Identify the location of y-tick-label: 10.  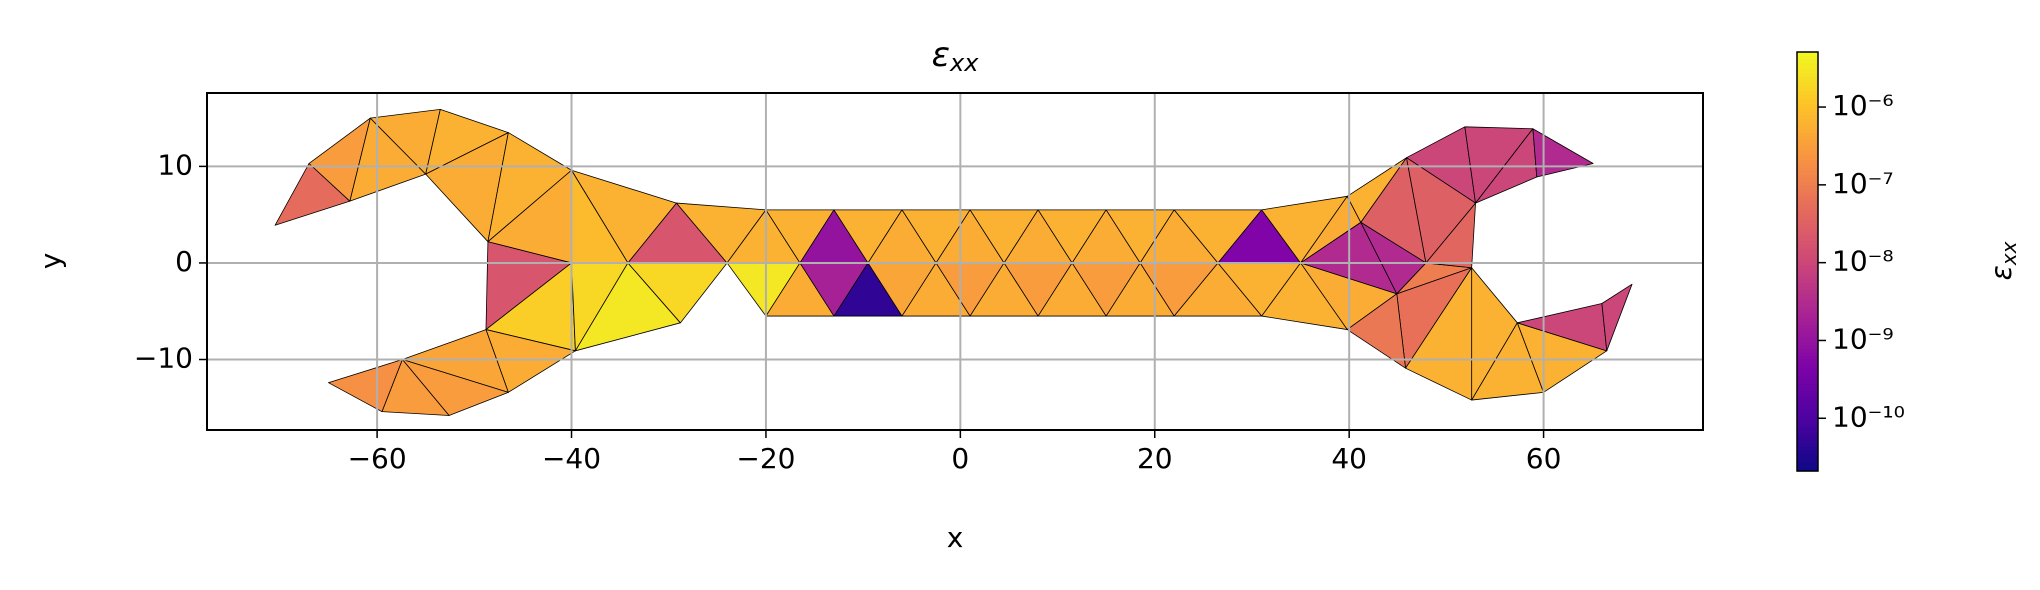
(175, 164).